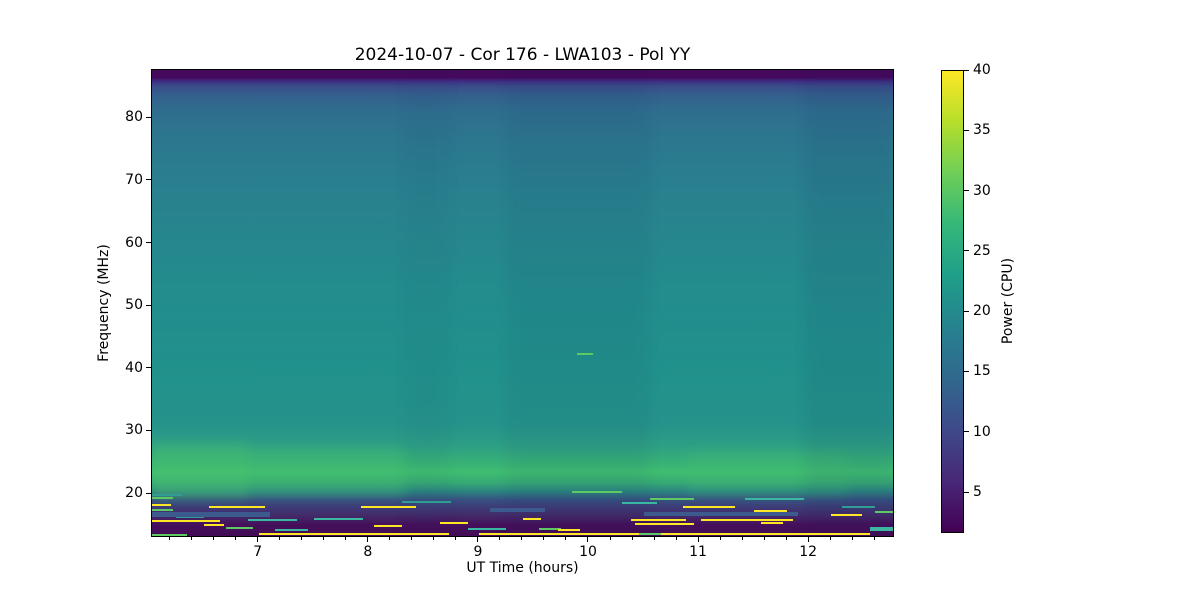  Describe the element at coordinates (982, 70) in the screenshot. I see `colorbar-tick-label: 40` at that location.